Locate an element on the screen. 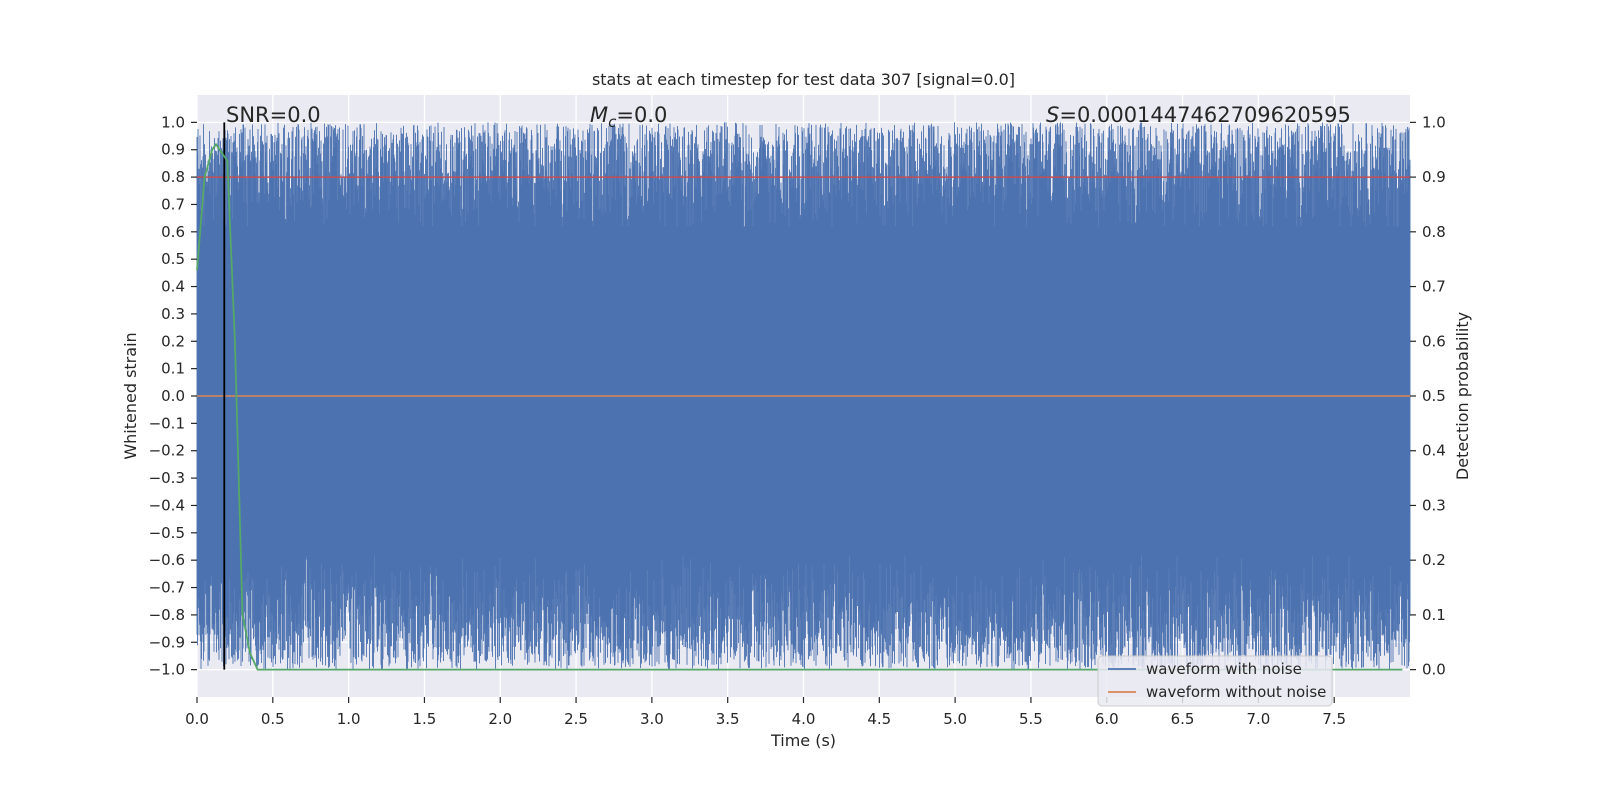 The width and height of the screenshot is (1600, 800). legend-box is located at coordinates (1215, 681).